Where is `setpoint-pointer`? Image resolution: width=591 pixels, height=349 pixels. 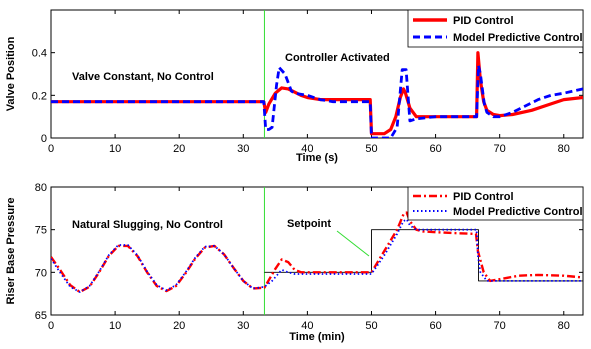 setpoint-pointer is located at coordinates (353, 243).